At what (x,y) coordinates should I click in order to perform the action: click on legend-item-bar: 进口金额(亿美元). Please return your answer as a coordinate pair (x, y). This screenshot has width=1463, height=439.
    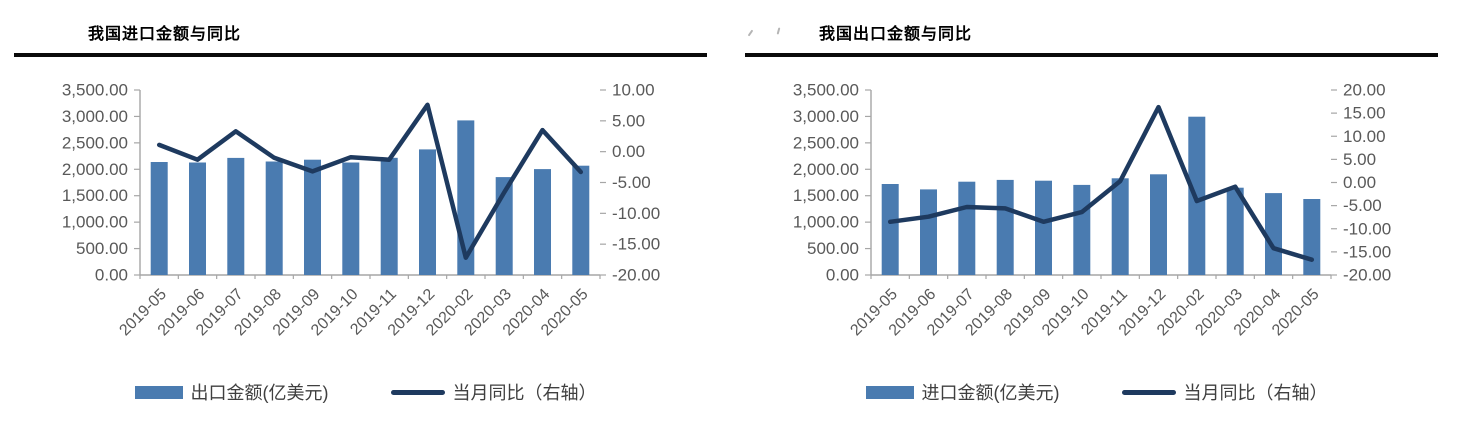
    Looking at the image, I should click on (962, 392).